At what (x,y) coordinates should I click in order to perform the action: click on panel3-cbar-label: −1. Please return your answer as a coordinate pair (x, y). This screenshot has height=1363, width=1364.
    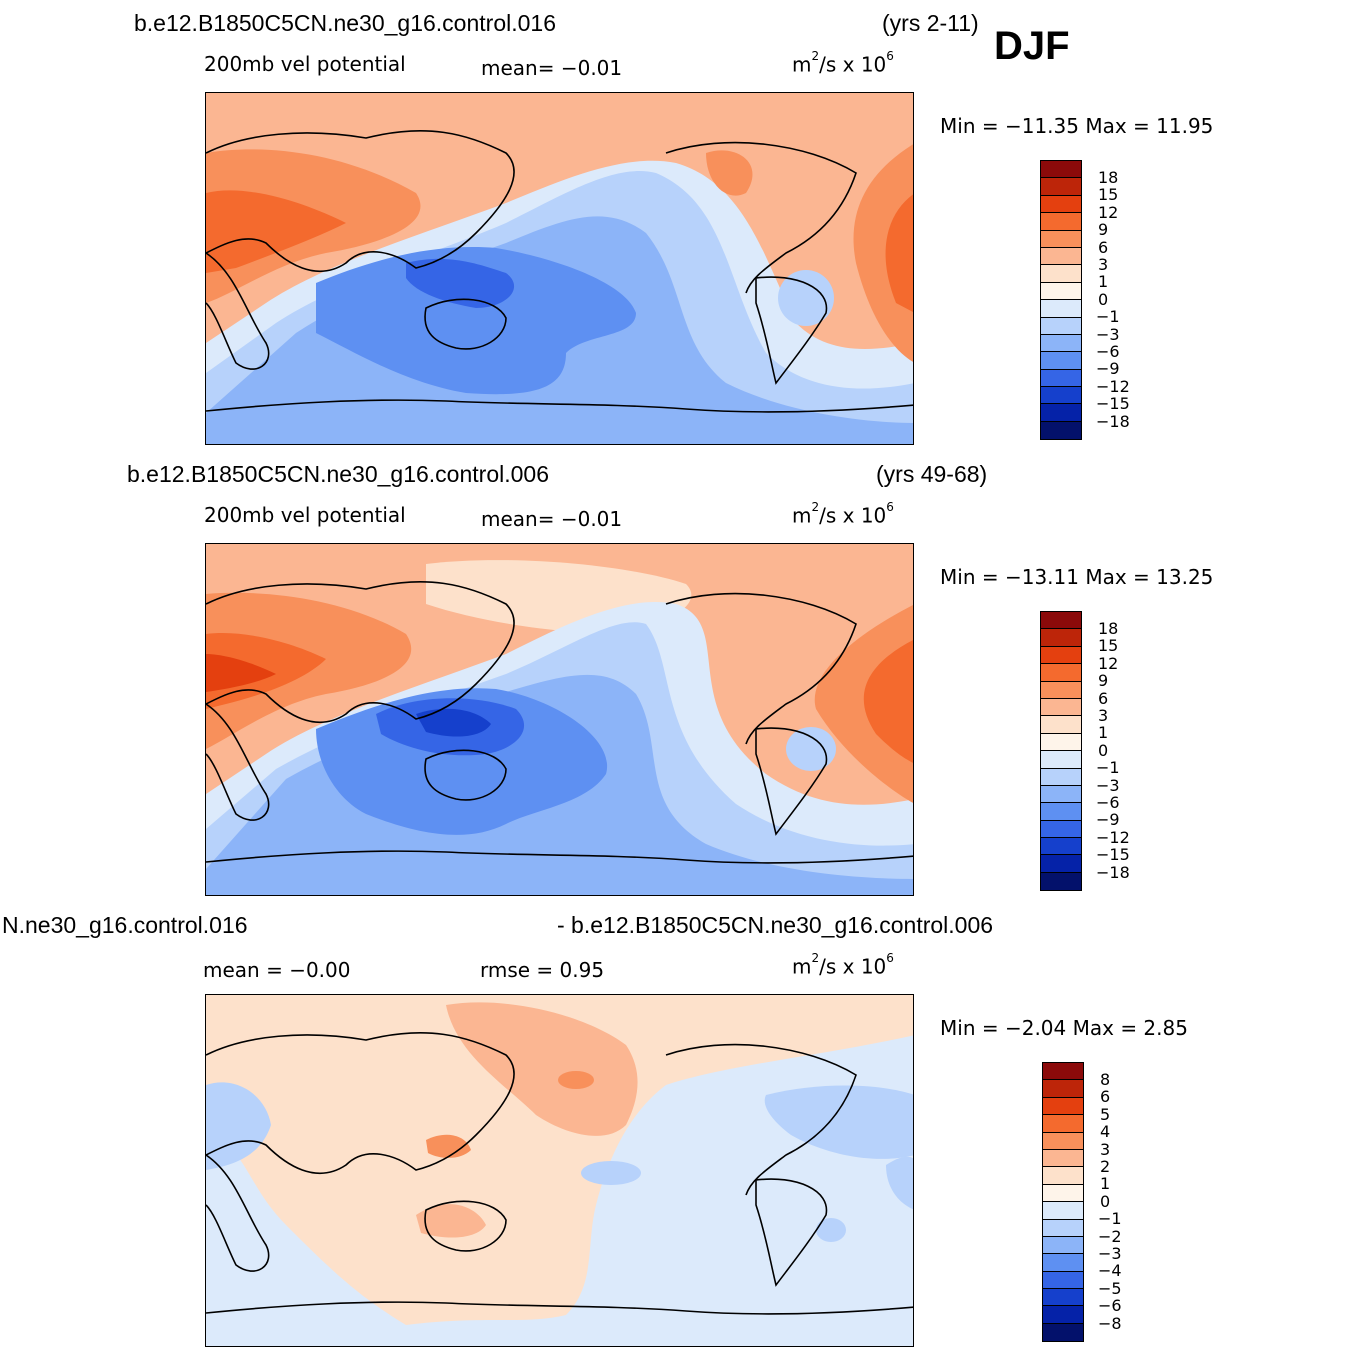
    Looking at the image, I should click on (1110, 1219).